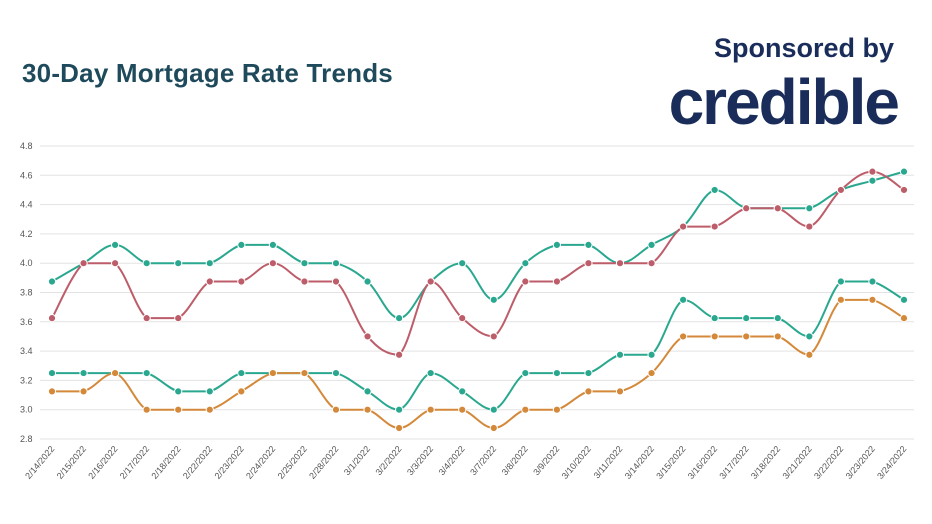  I want to click on y-tick-label: 4.6, so click(26, 175).